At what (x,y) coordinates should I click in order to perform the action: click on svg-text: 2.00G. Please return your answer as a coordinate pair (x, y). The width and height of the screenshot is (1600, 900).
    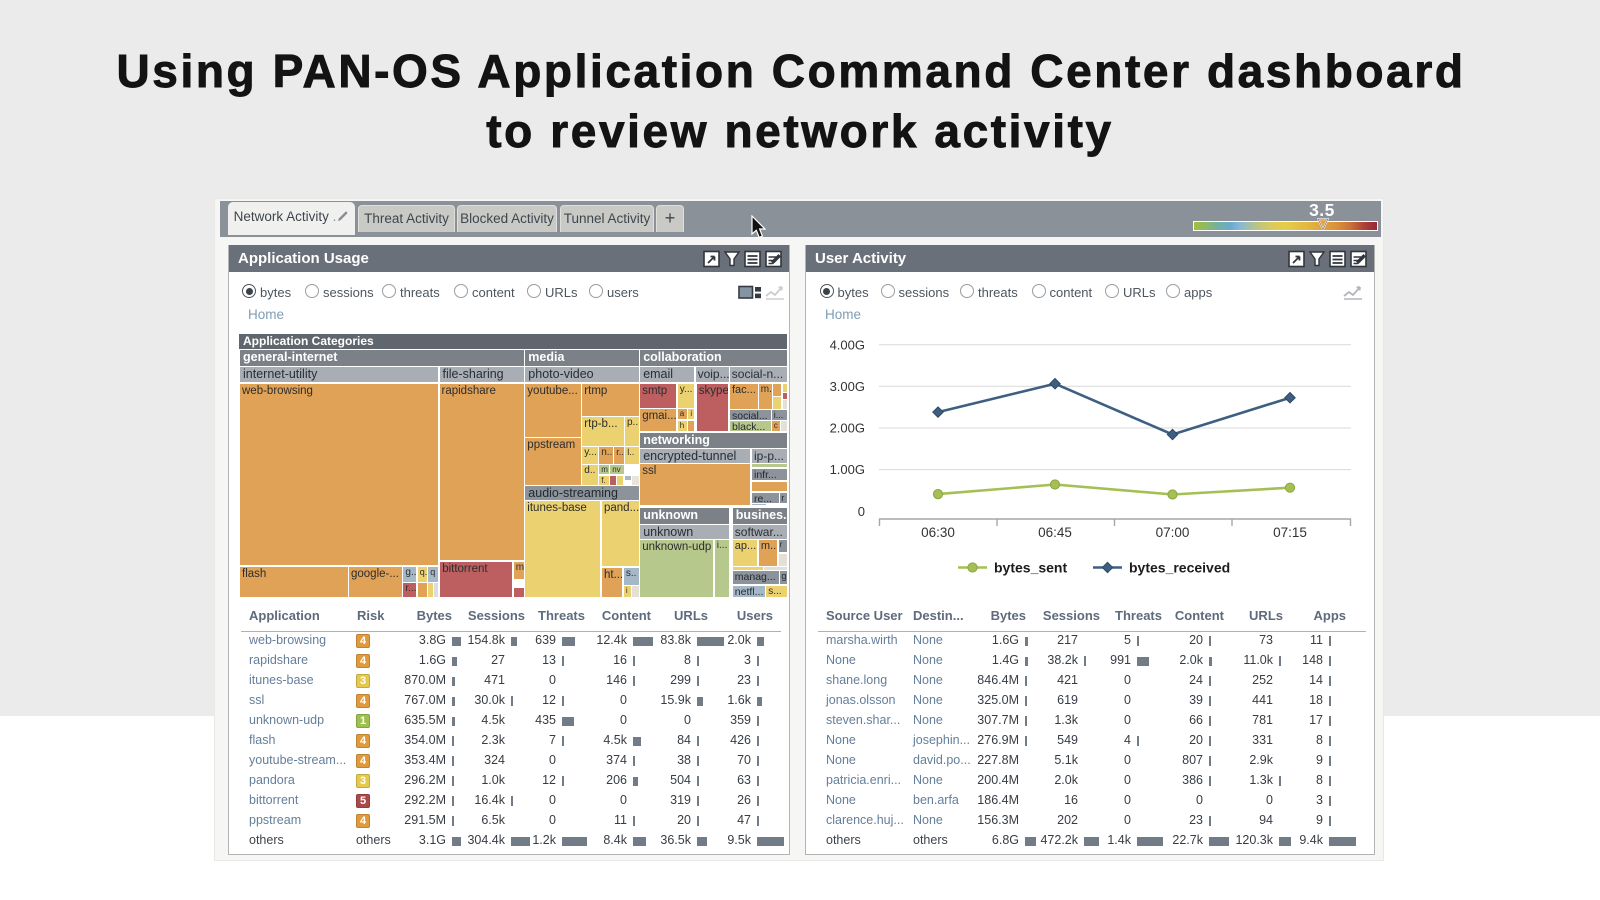
    Looking at the image, I should click on (847, 428).